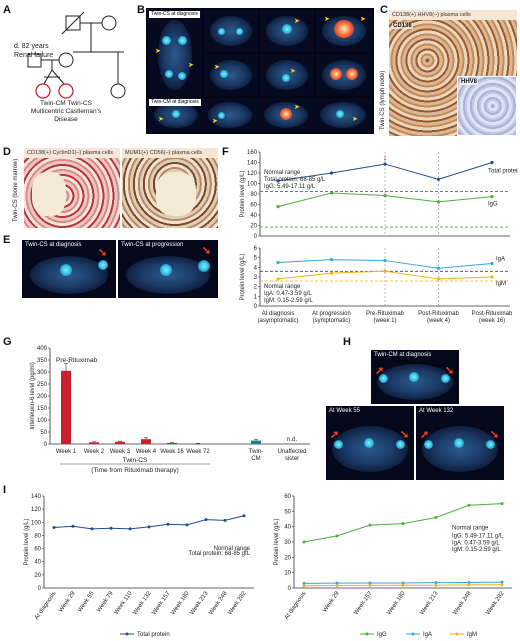  I want to click on y-tick-label: 5, so click(256, 259).